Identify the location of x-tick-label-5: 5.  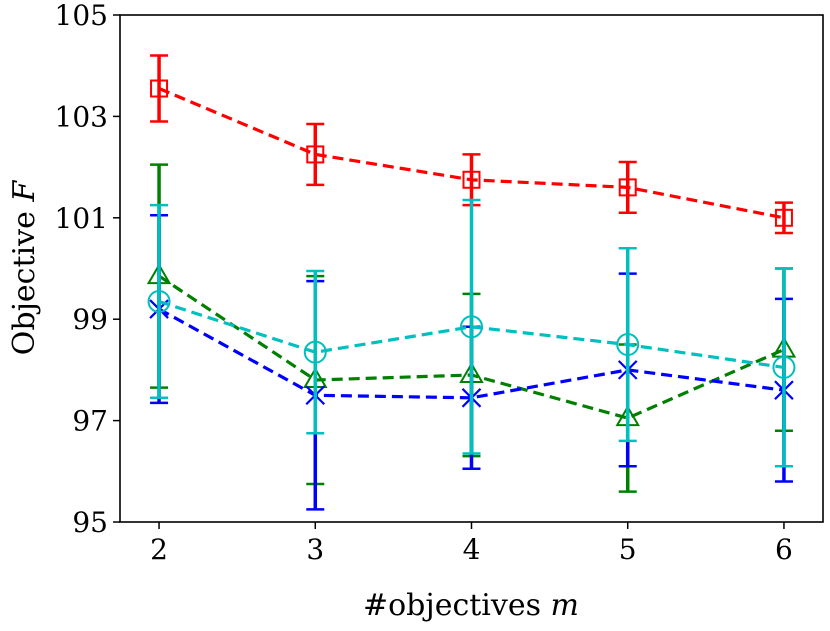
(628, 549).